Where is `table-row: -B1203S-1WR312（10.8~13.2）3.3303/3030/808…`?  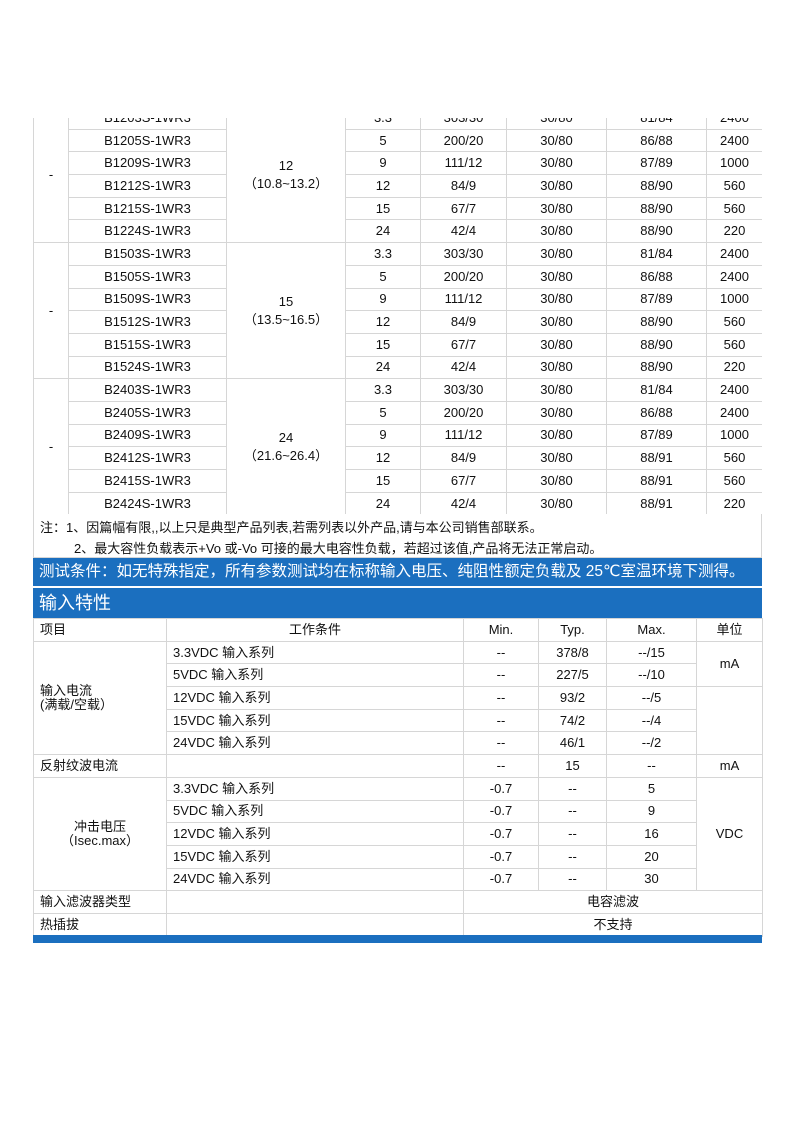
table-row: -B1203S-1WR312（10.8~13.2）3.3303/3030/808… is located at coordinates (397, 181).